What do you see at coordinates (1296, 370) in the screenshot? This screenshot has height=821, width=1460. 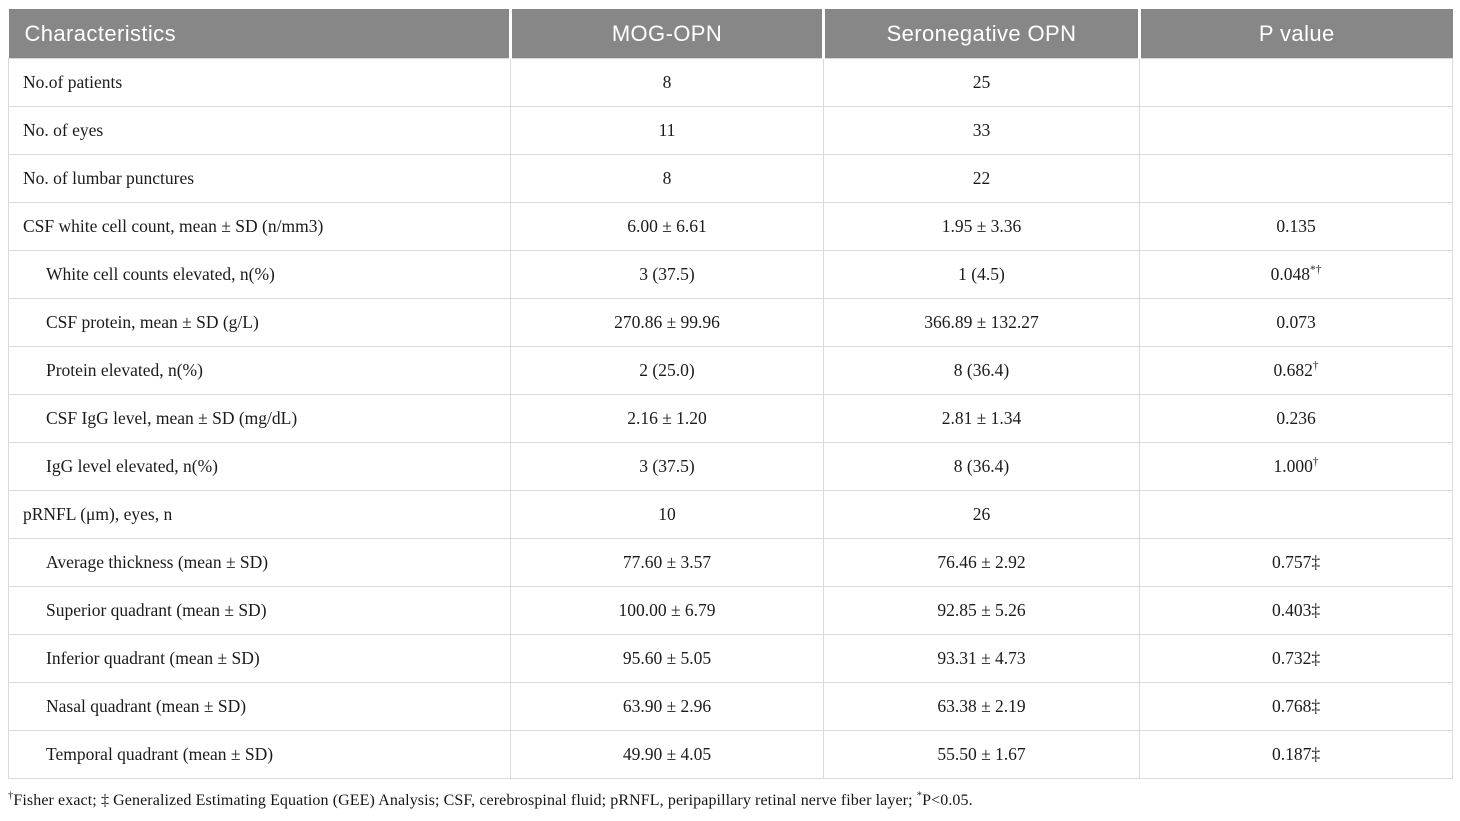 I see `p-value-cell: 0.682†` at bounding box center [1296, 370].